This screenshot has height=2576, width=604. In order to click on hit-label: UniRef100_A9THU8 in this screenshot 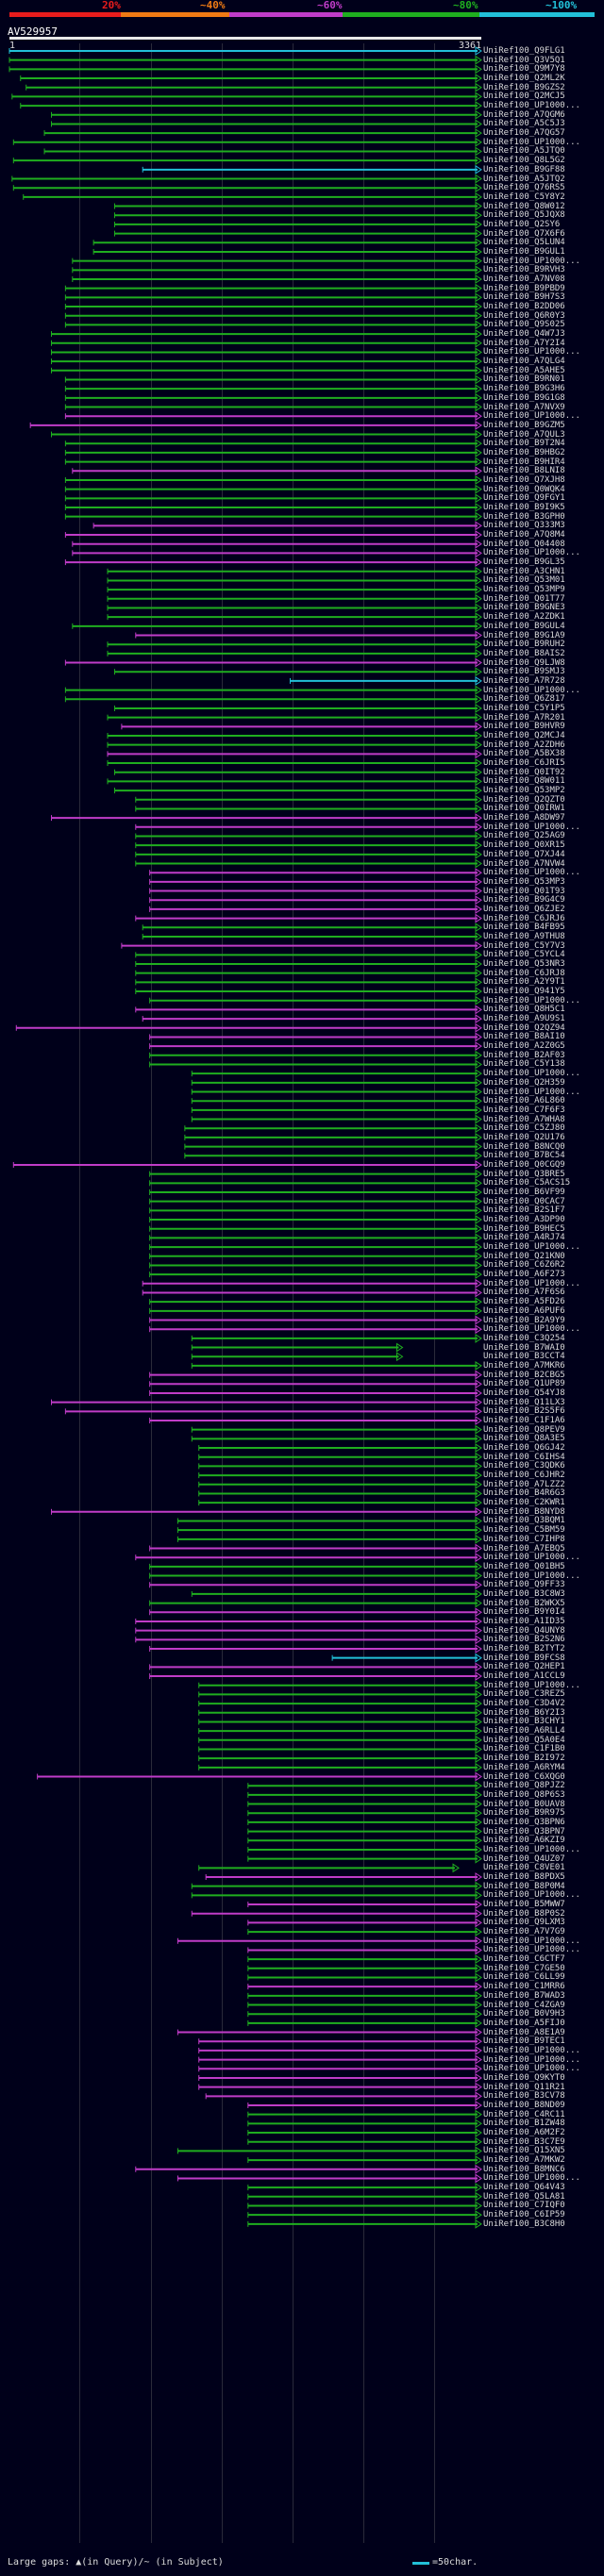, I will do `click(524, 936)`.